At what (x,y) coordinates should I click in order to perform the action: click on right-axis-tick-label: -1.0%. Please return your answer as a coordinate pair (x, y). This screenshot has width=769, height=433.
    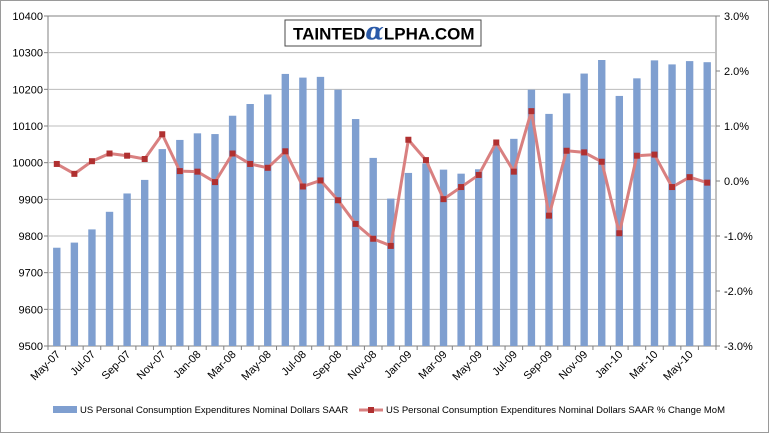
    Looking at the image, I should click on (738, 237).